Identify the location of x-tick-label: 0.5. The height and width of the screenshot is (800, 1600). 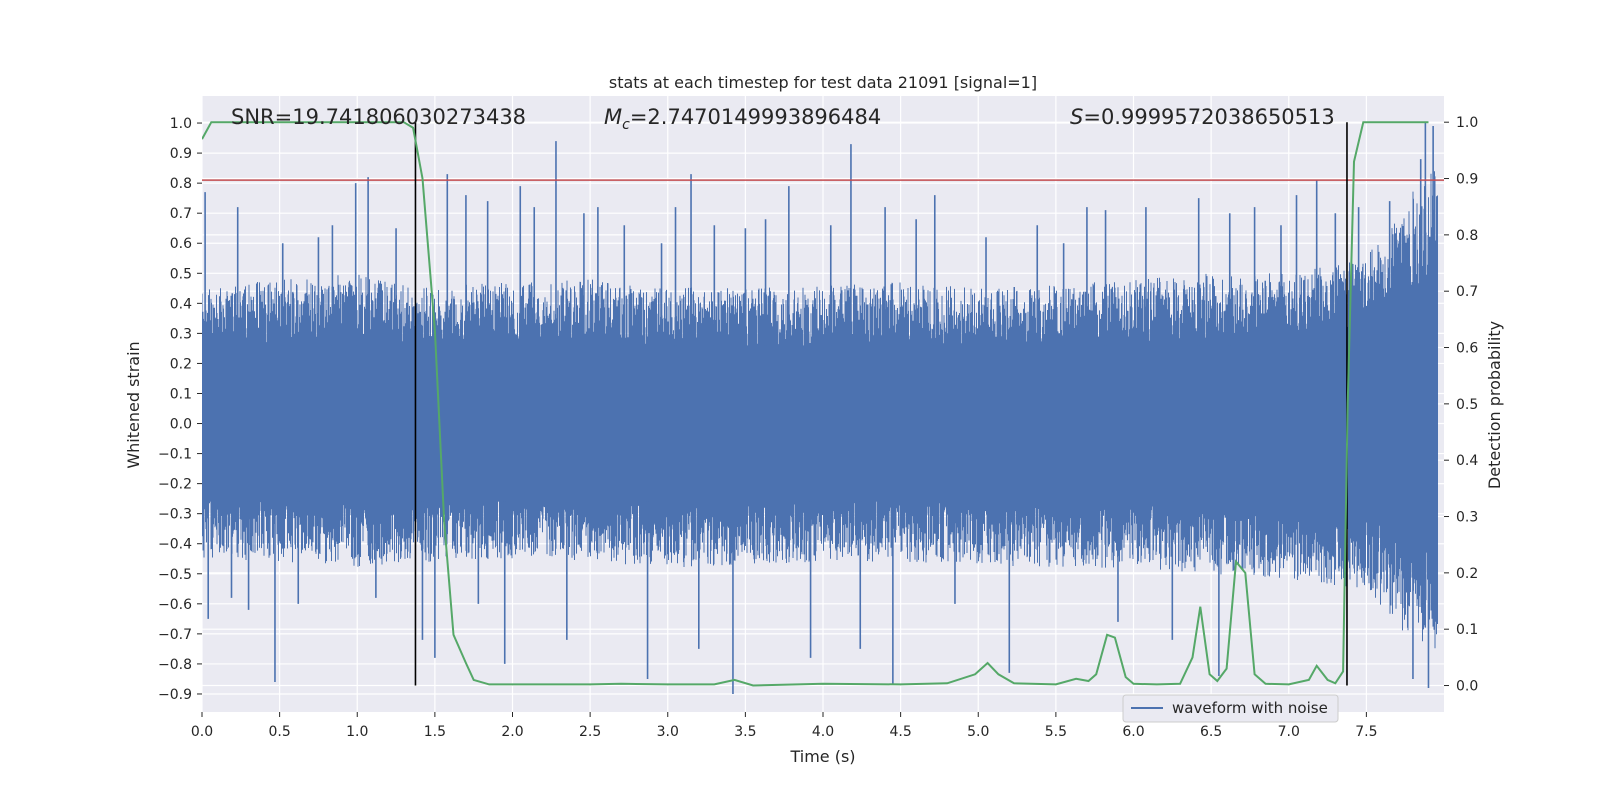
(279, 732).